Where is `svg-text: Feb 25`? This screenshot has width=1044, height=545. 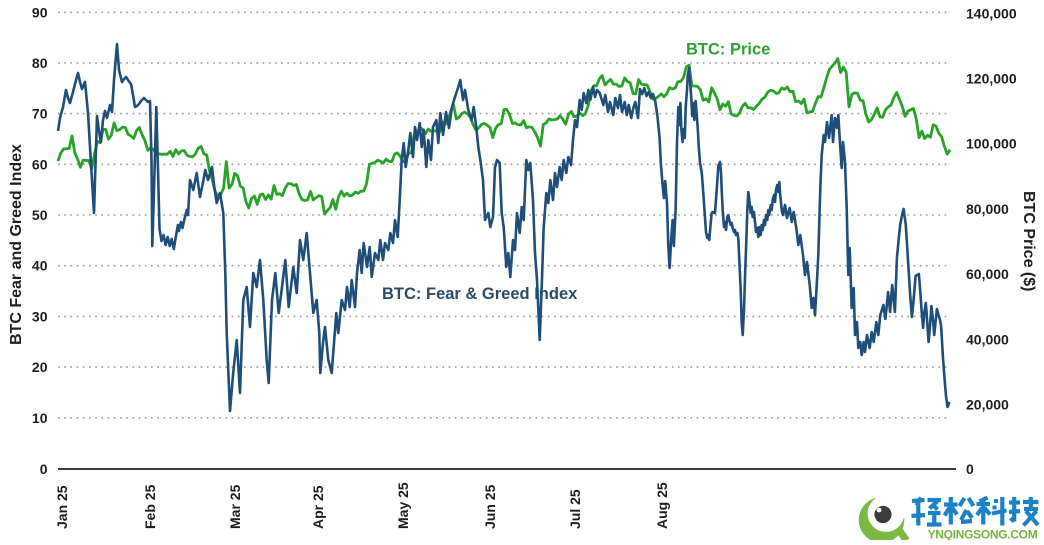 svg-text: Feb 25 is located at coordinates (150, 506).